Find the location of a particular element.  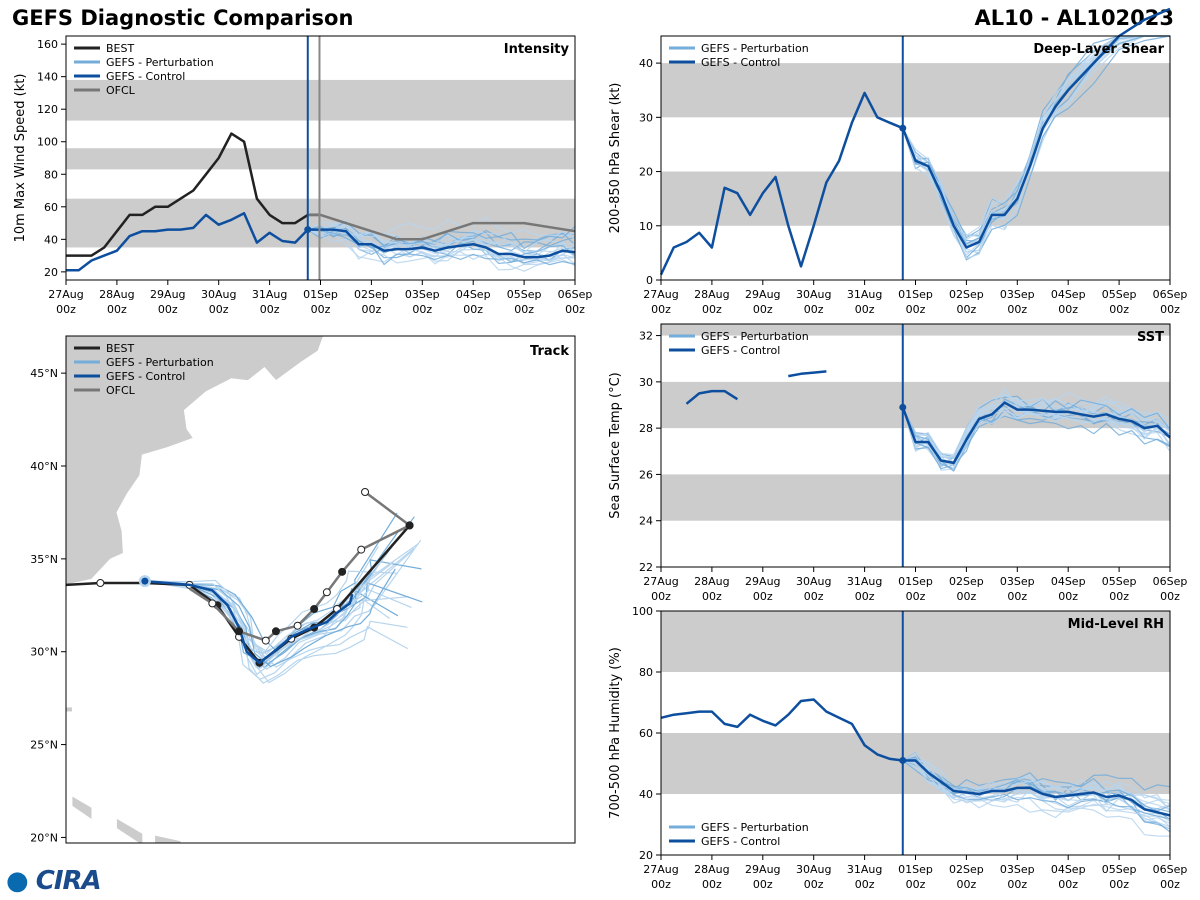

panel-title: SST is located at coordinates (1150, 337).